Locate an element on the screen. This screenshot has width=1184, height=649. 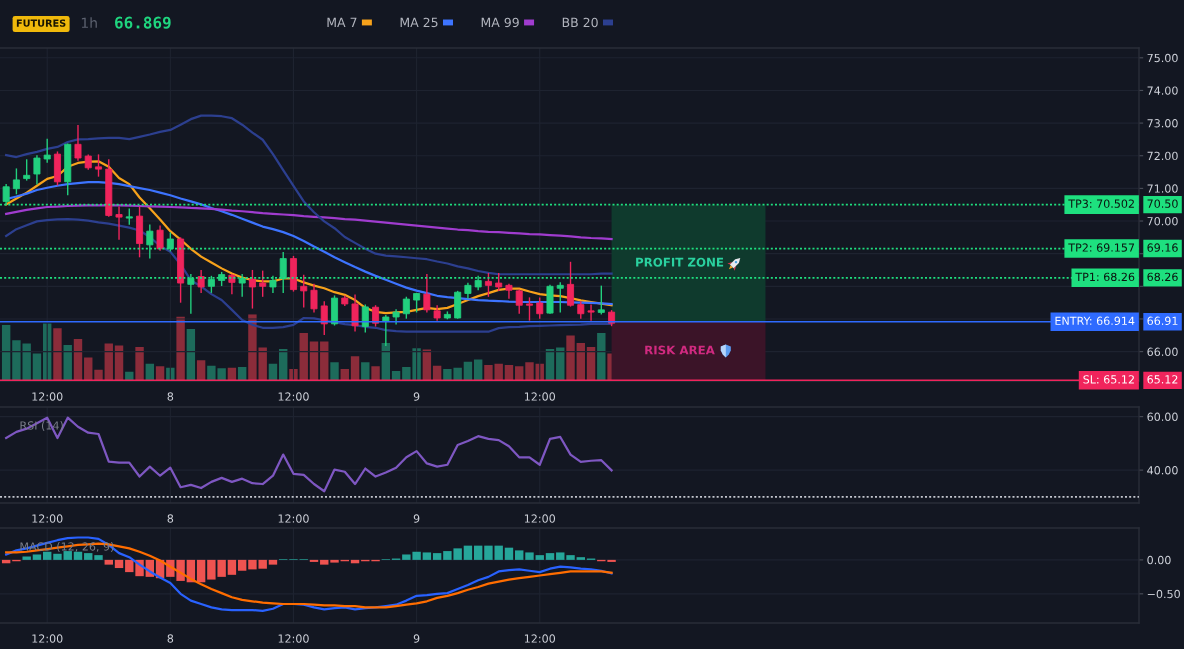
y-tick-label: 71.00 is located at coordinates (1162, 188).